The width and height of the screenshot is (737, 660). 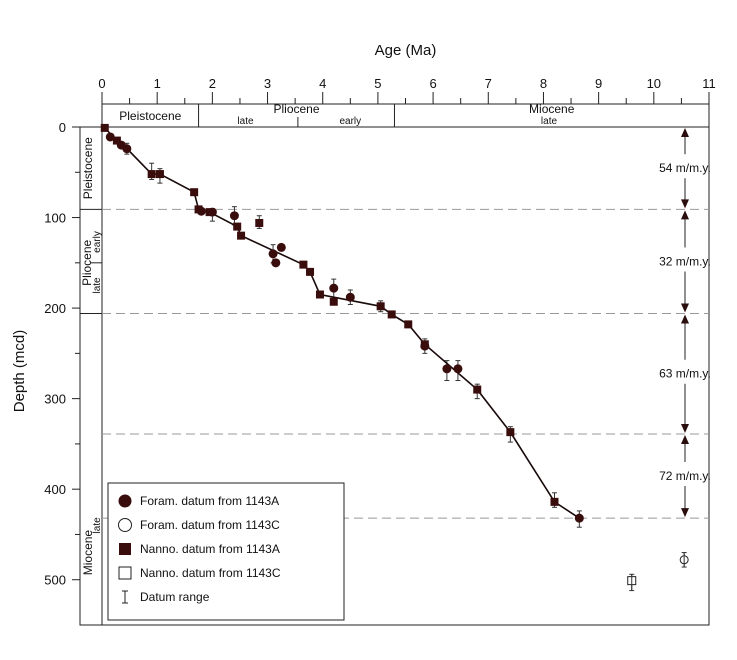 What do you see at coordinates (157, 83) in the screenshot?
I see `x-tick-label: 1` at bounding box center [157, 83].